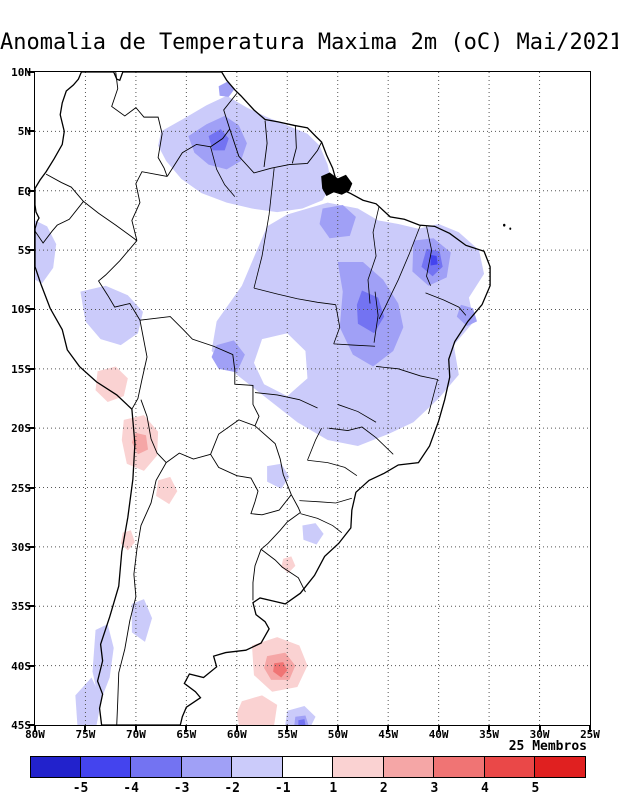 The image size is (618, 800). What do you see at coordinates (434, 788) in the screenshot?
I see `colorbar-tick-label: 3` at bounding box center [434, 788].